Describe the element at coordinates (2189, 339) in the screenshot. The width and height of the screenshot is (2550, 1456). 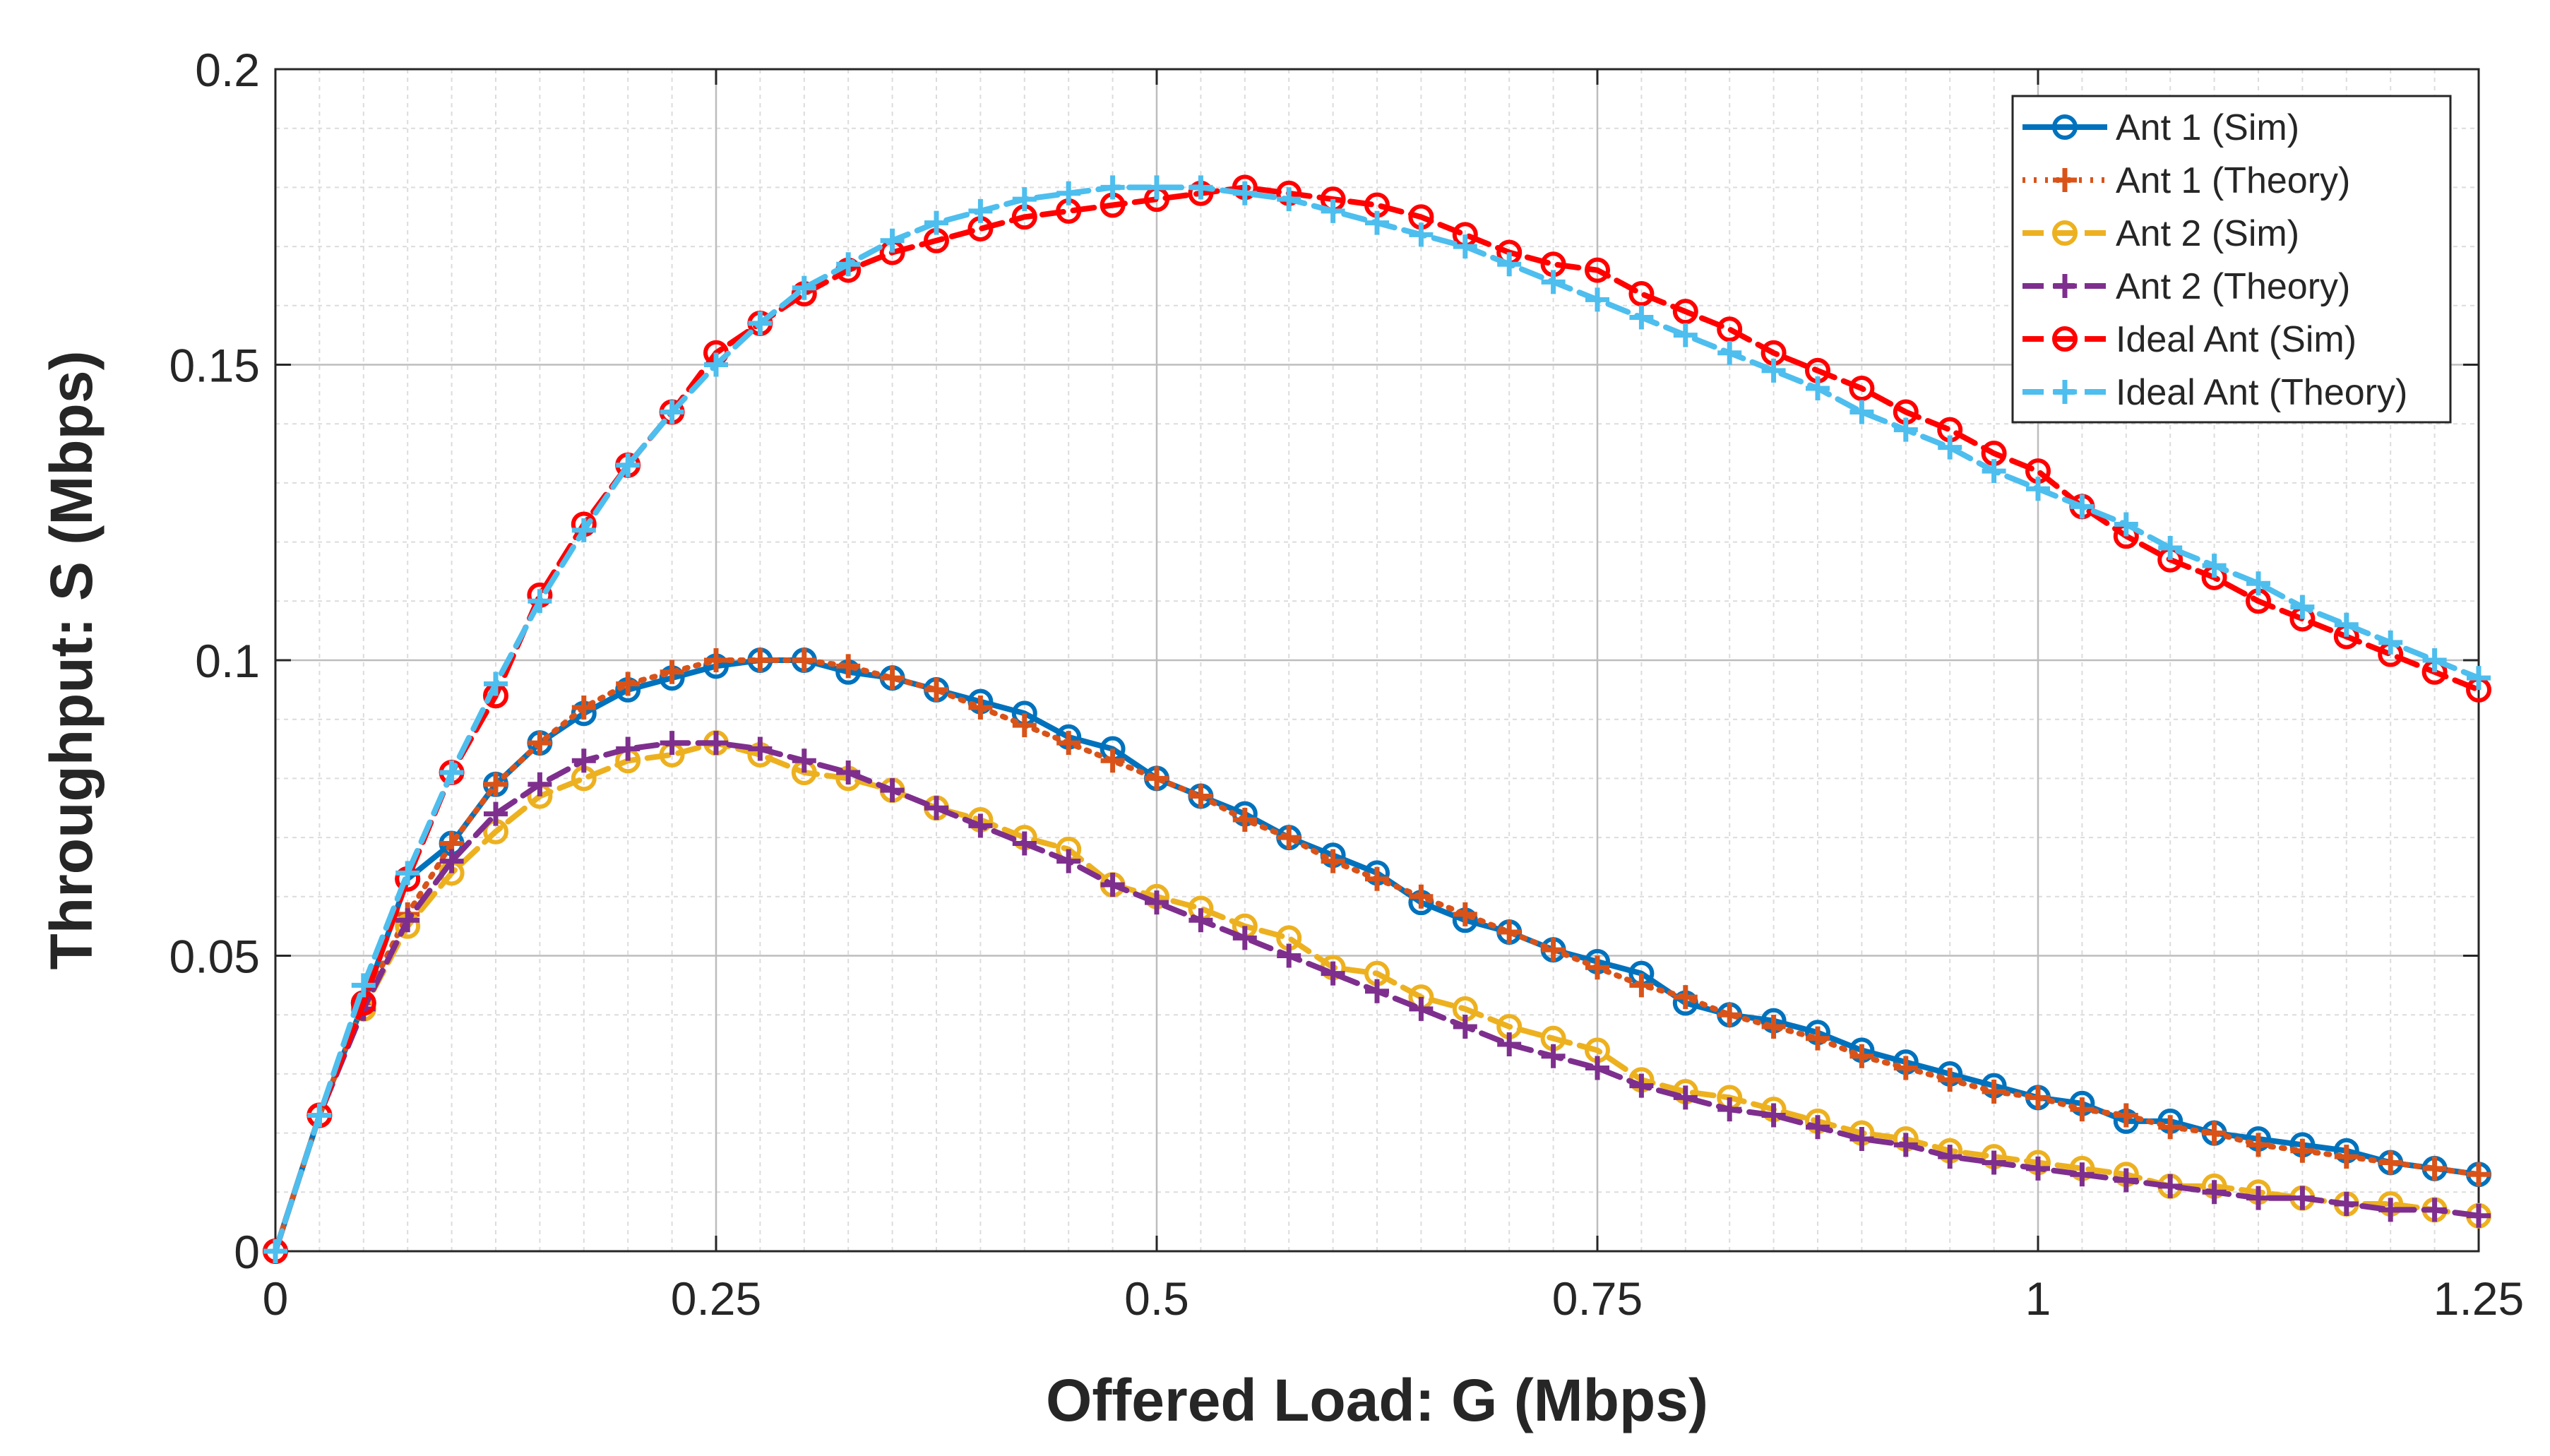
I see `legend-item: Ideal Ant (Sim)` at that location.